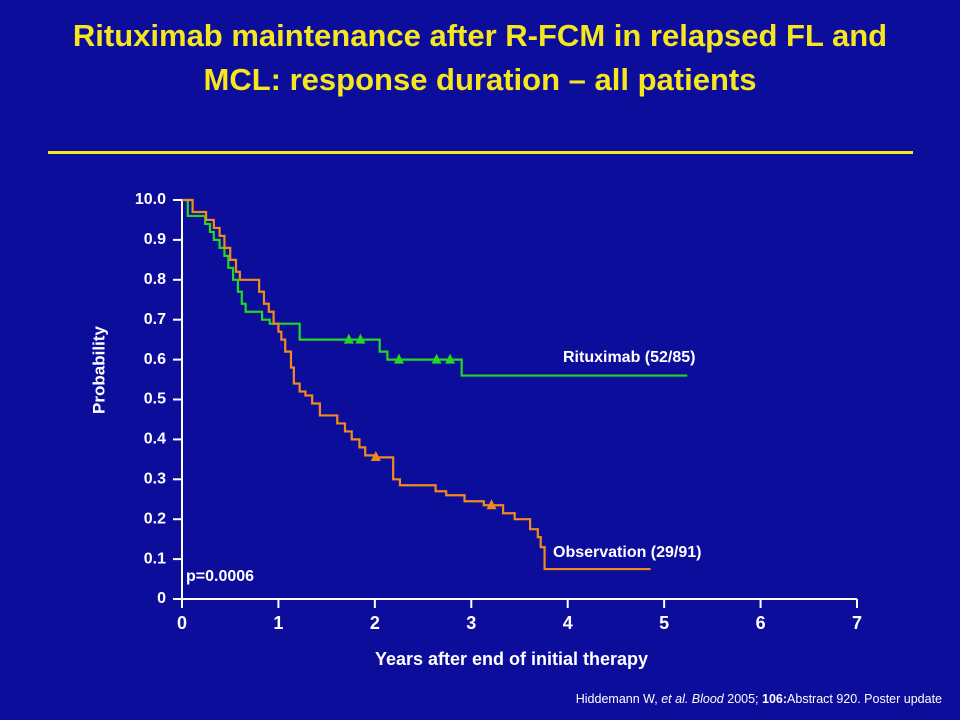  Describe the element at coordinates (511, 659) in the screenshot. I see `x-axis-label: Years after end of initial therapy` at that location.